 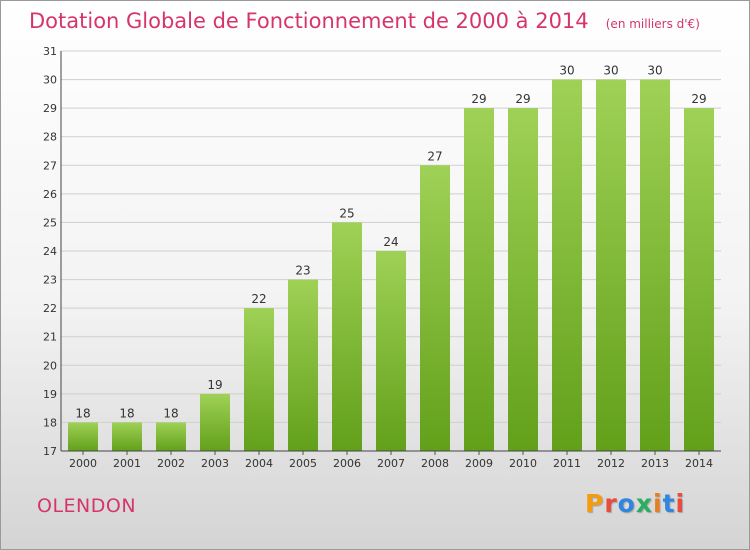 What do you see at coordinates (652, 24) in the screenshot?
I see `chart-subtitle: (en milliers d'€)` at bounding box center [652, 24].